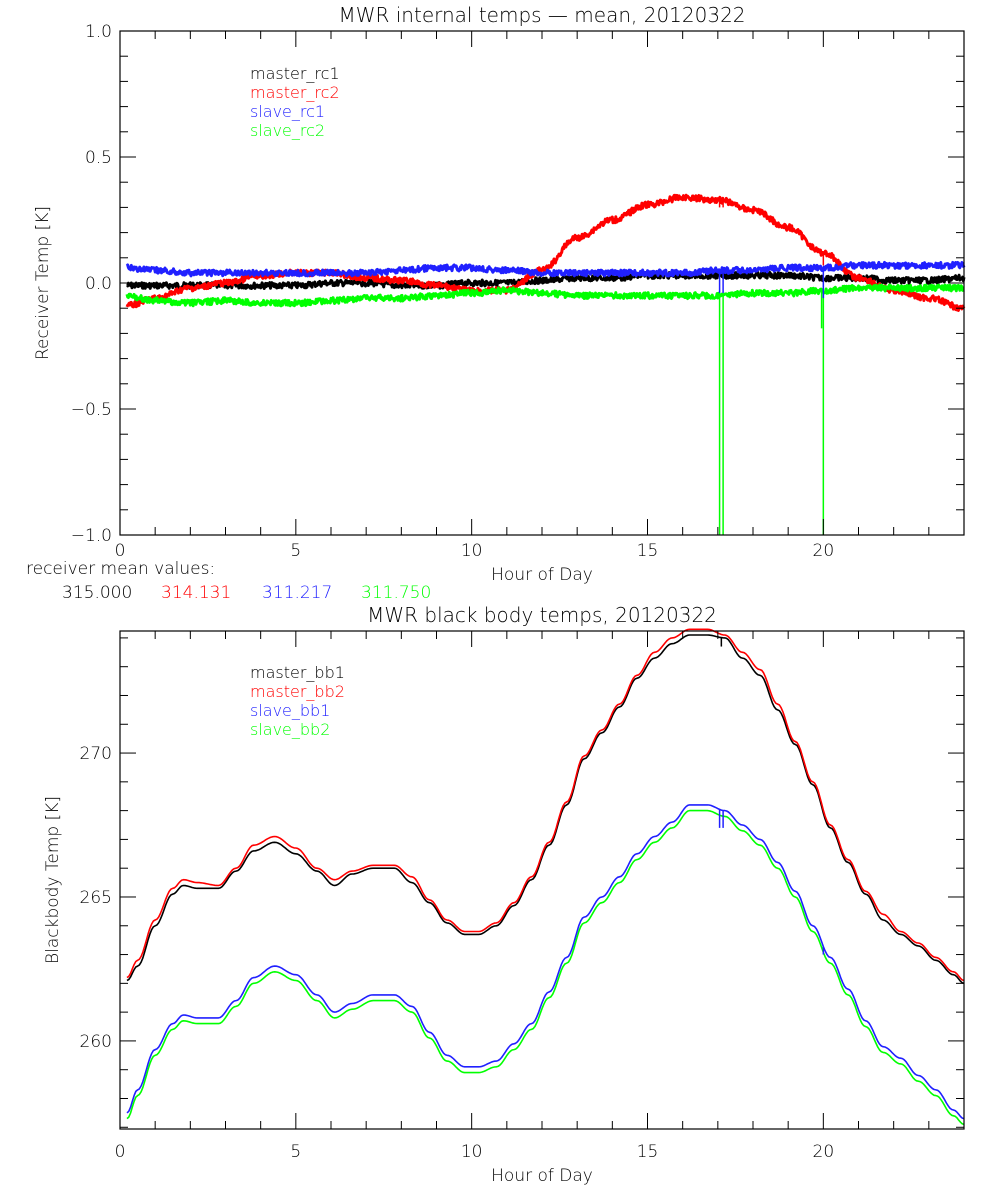  Describe the element at coordinates (98, 158) in the screenshot. I see `y-tick-label: 0.5` at that location.